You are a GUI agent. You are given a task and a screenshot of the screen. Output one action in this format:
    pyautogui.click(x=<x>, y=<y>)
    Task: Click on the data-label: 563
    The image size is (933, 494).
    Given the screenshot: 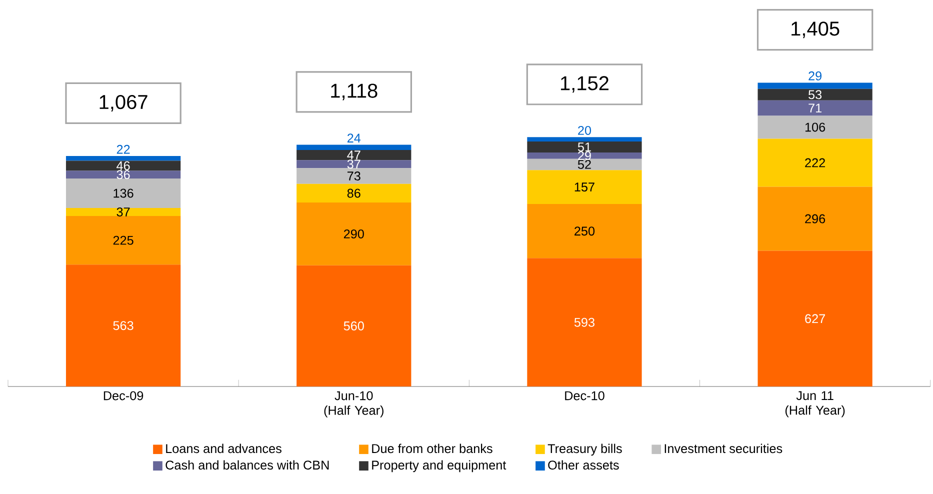 What is the action you would take?
    pyautogui.click(x=123, y=325)
    